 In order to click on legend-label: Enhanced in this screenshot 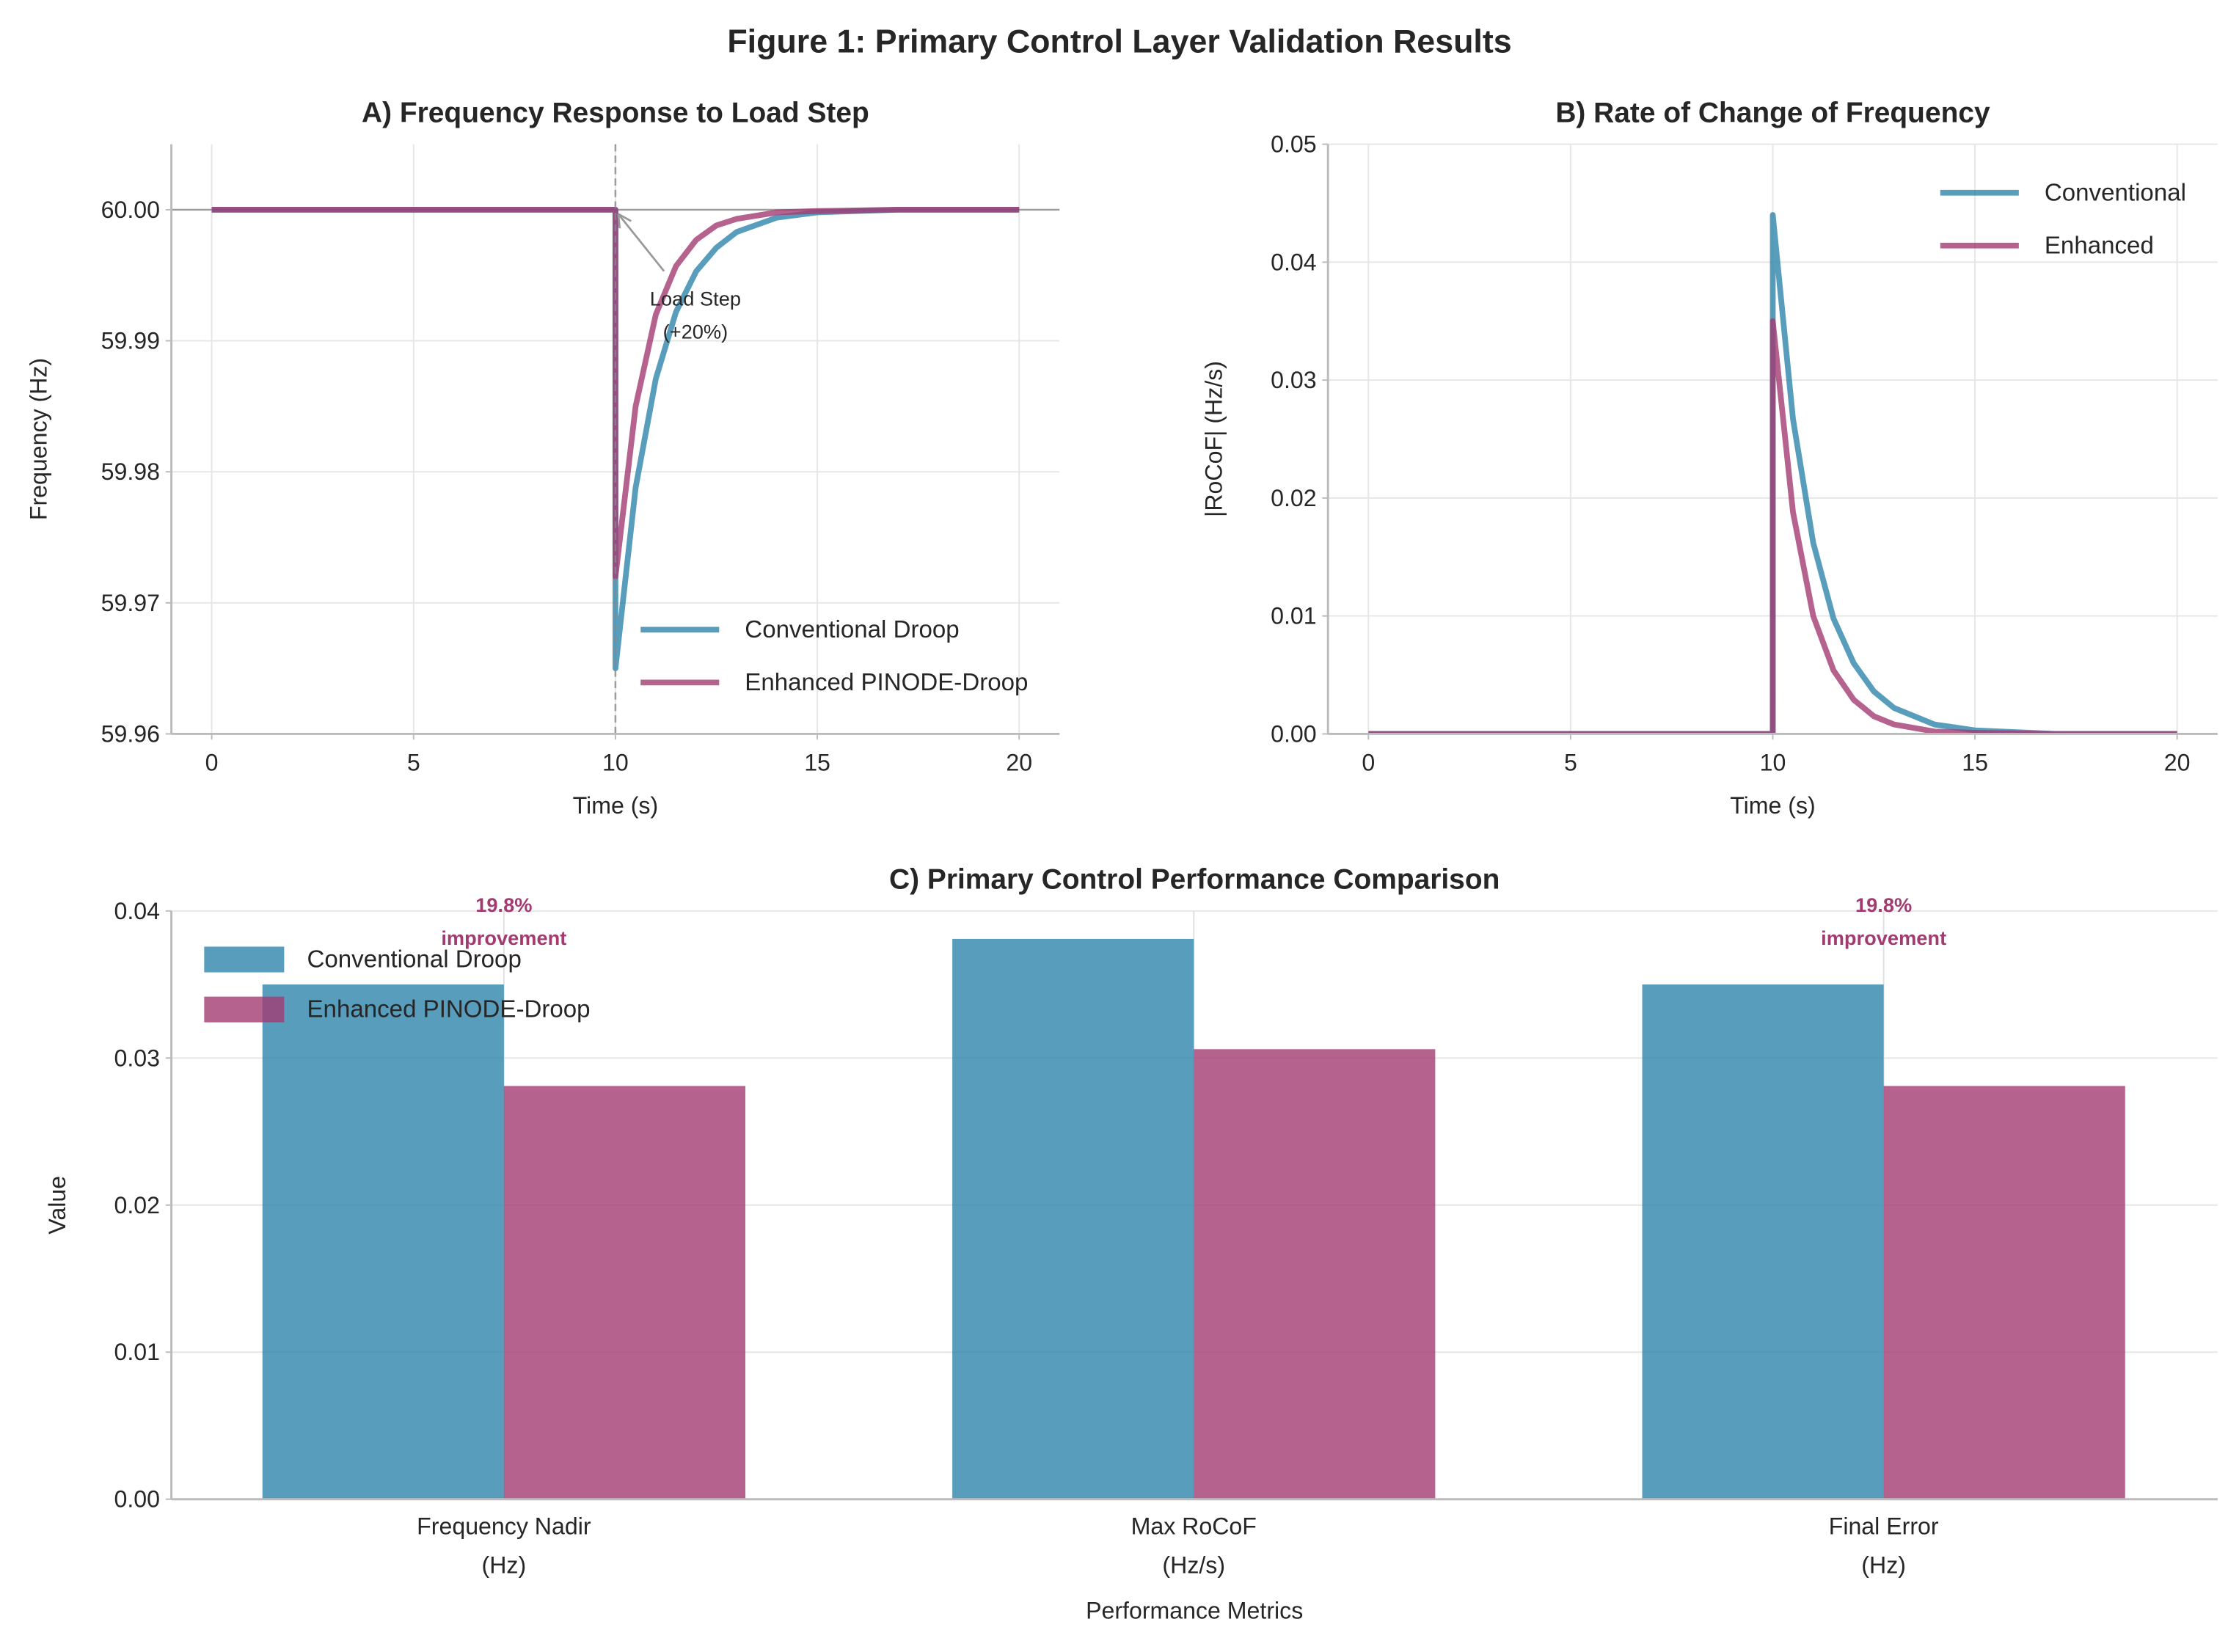, I will do `click(2099, 245)`.